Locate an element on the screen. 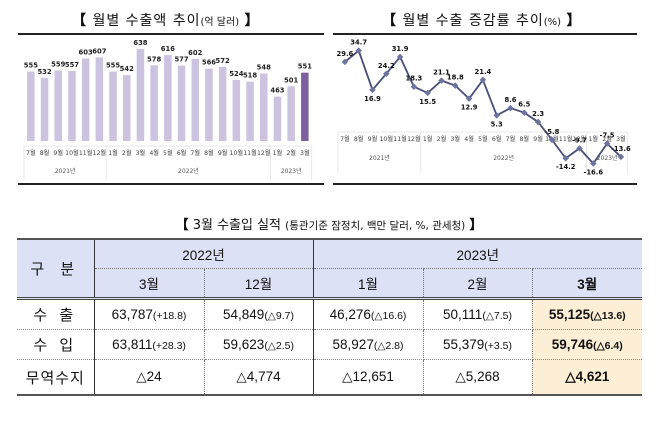 The width and height of the screenshot is (658, 445). bar-value-label: 578 is located at coordinates (154, 59).